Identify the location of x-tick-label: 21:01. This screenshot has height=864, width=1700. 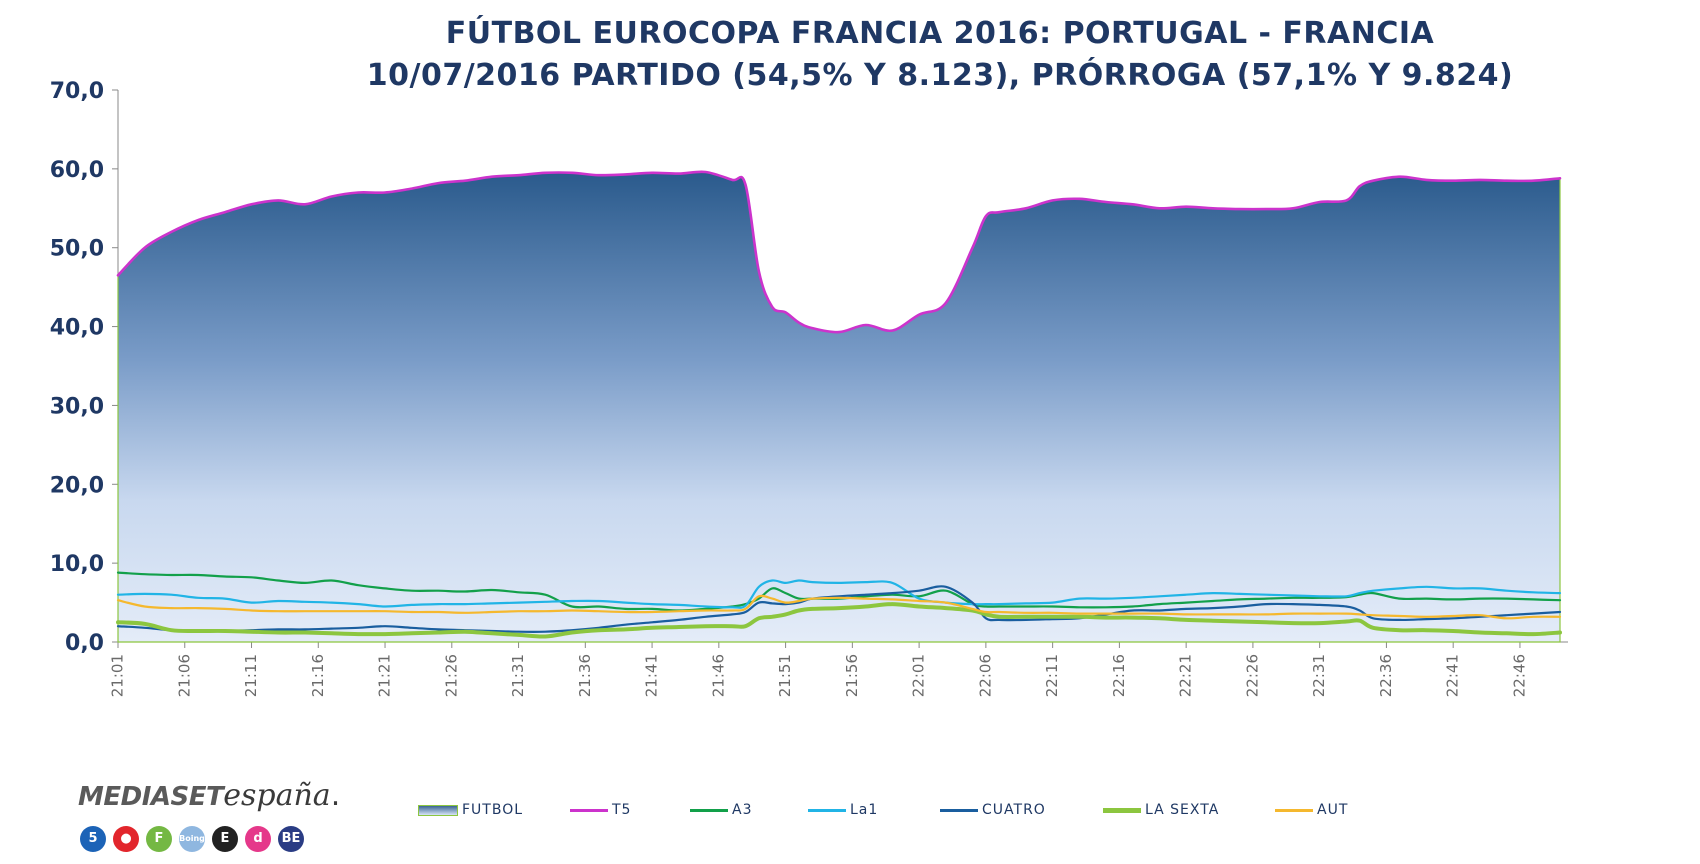
(118, 675).